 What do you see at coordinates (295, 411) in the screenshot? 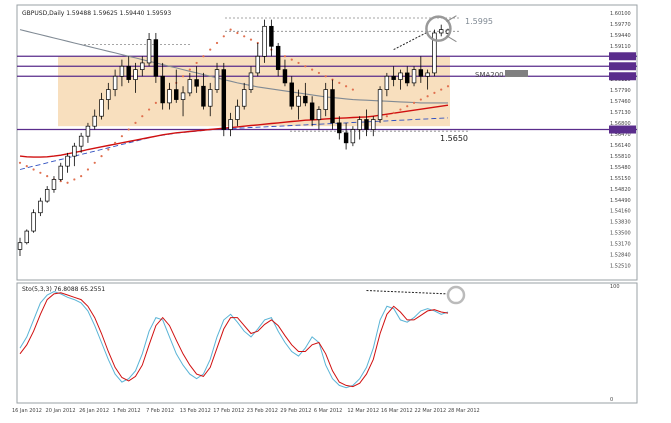
I see `date-tick-label: 29 Feb 2012` at bounding box center [295, 411].